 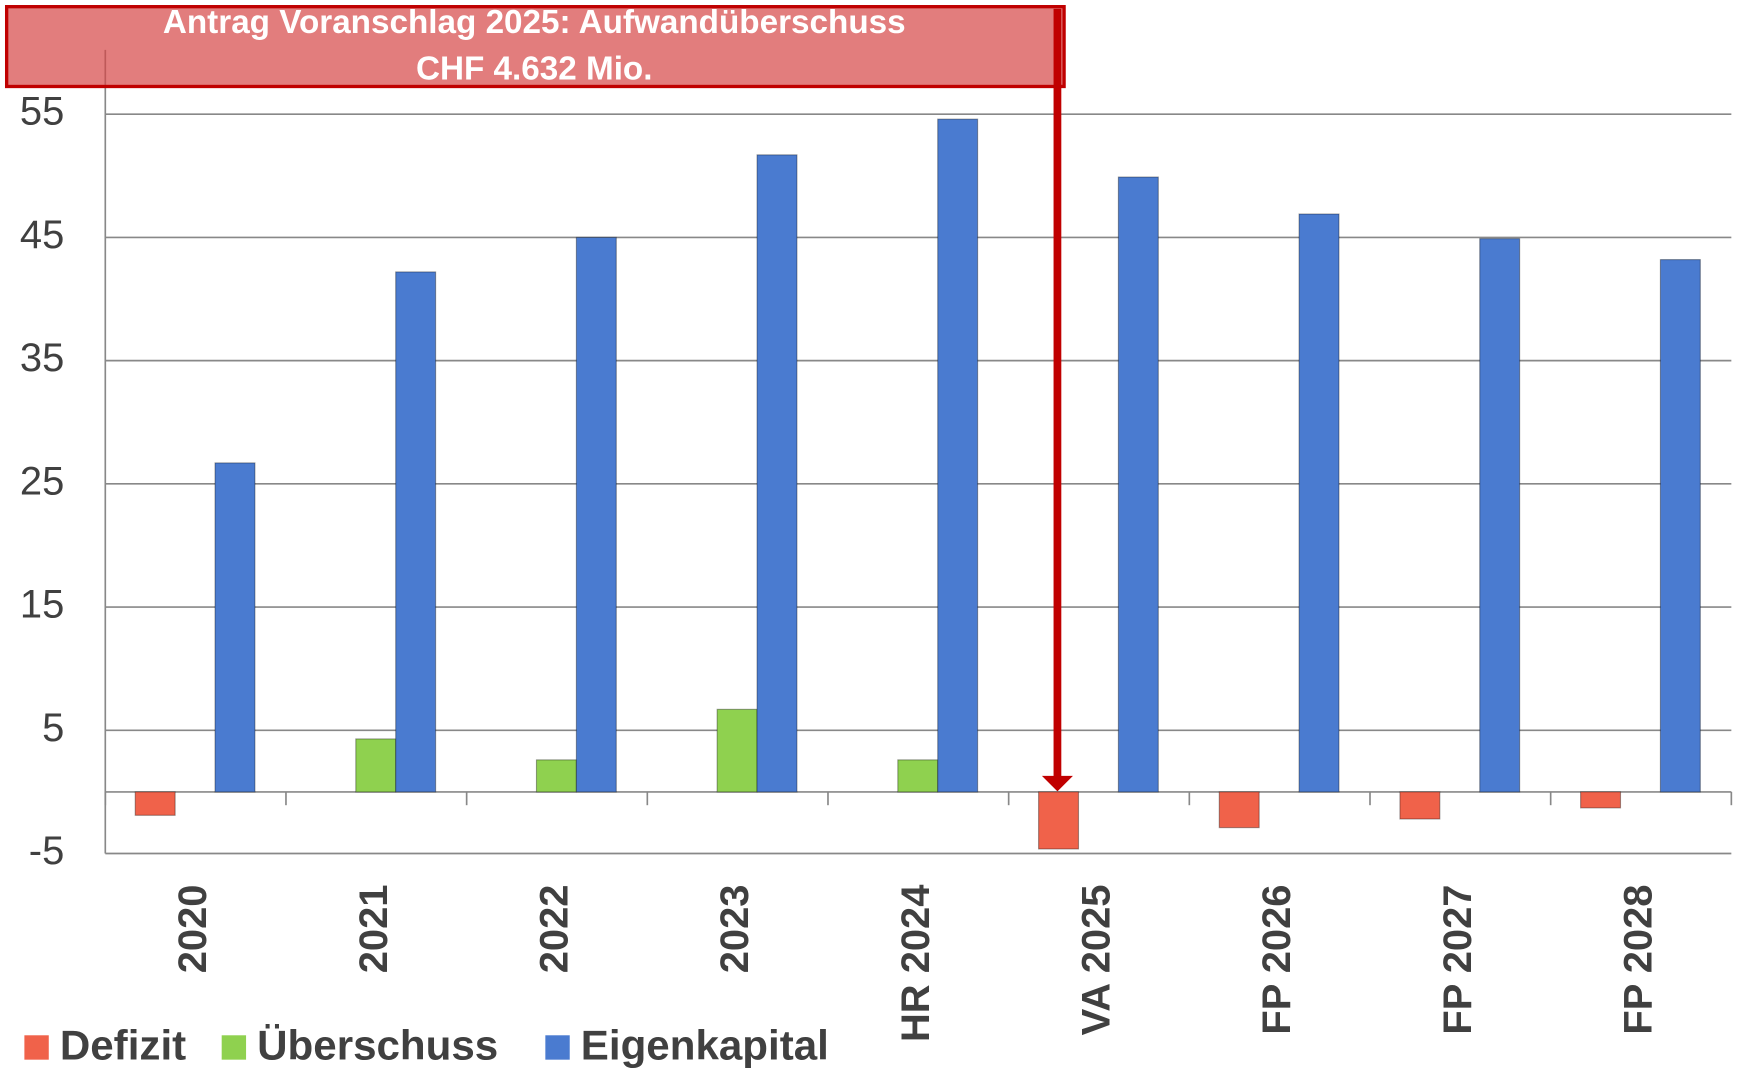 What do you see at coordinates (1097, 960) in the screenshot?
I see `x-tick-label: VA 2025` at bounding box center [1097, 960].